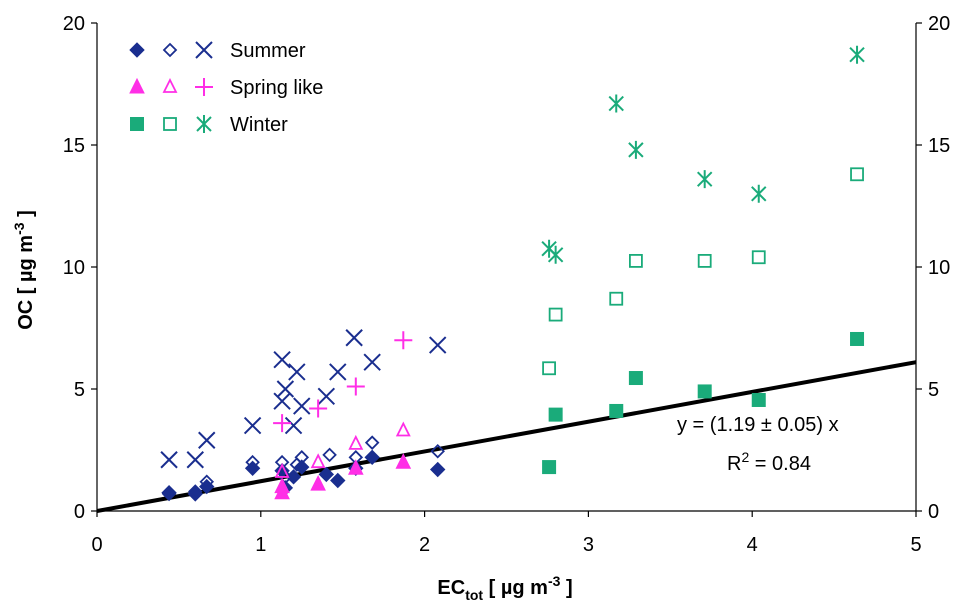  Describe the element at coordinates (259, 125) in the screenshot. I see `legend-label: Winter` at that location.